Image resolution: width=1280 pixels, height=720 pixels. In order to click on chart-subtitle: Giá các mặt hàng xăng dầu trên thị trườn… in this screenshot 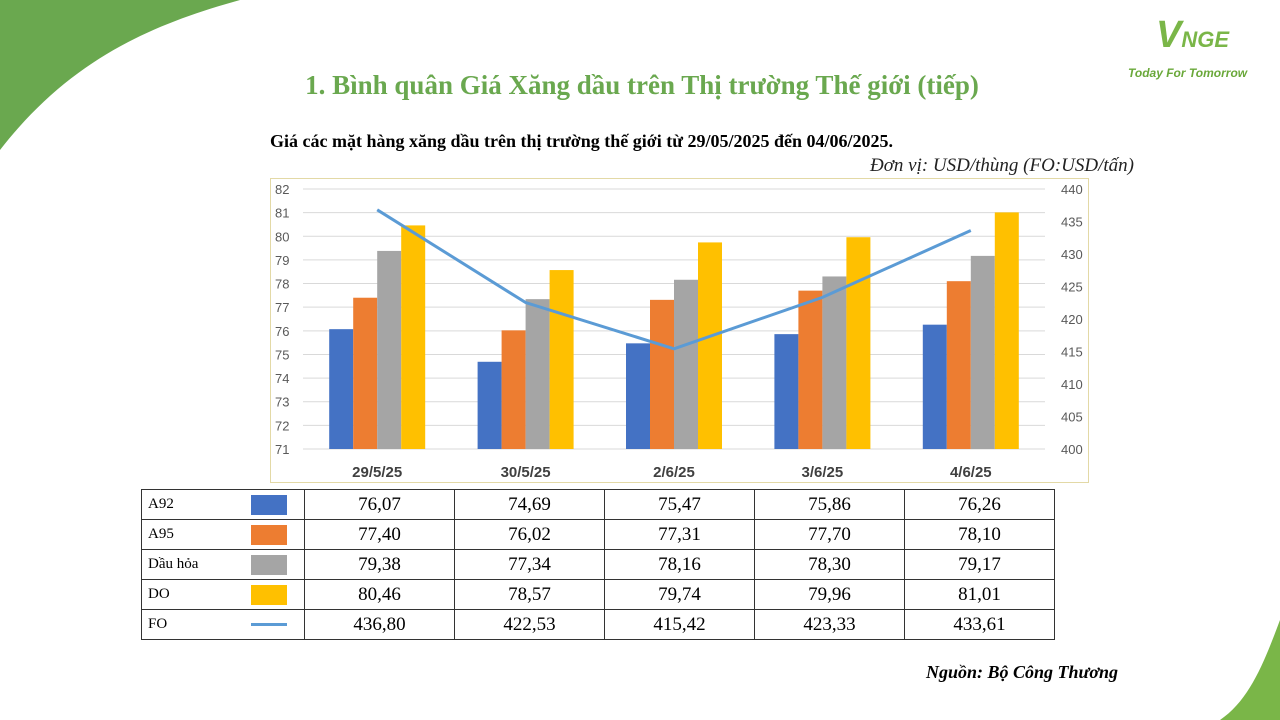, I will do `click(582, 141)`.